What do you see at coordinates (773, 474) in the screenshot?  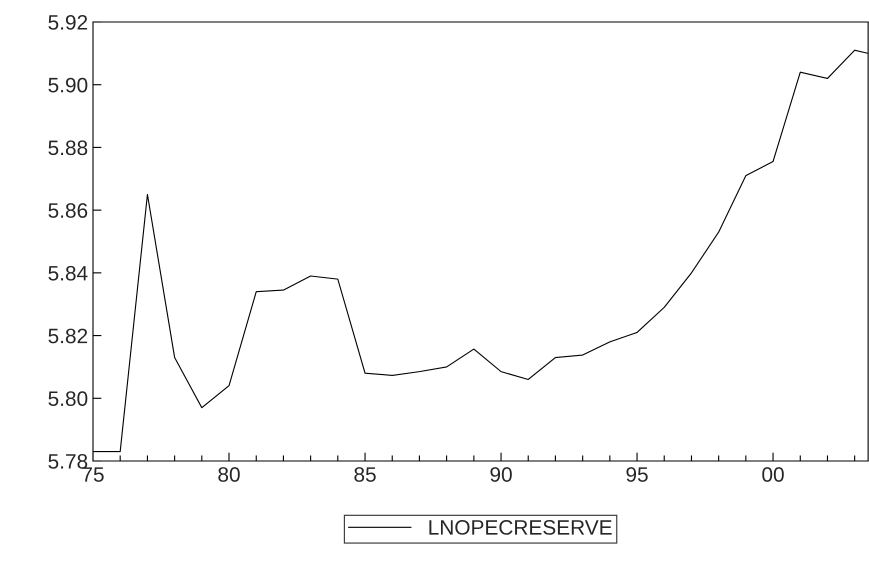 I see `x-tick-label: 00` at bounding box center [773, 474].